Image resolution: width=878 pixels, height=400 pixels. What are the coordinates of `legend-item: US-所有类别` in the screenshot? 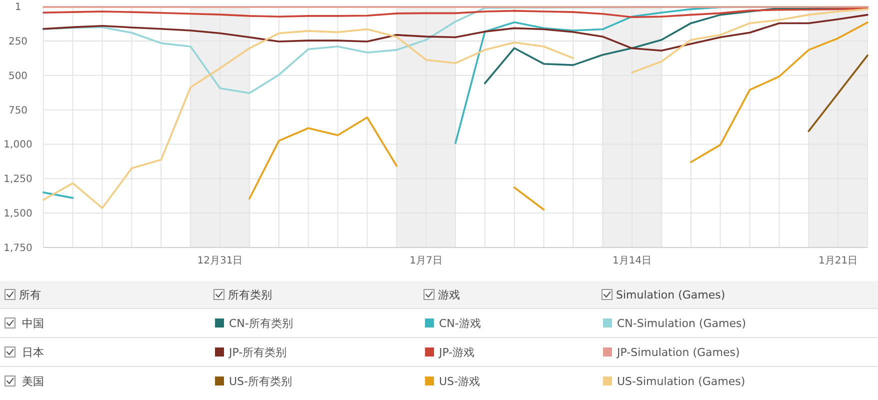 It's located at (253, 381).